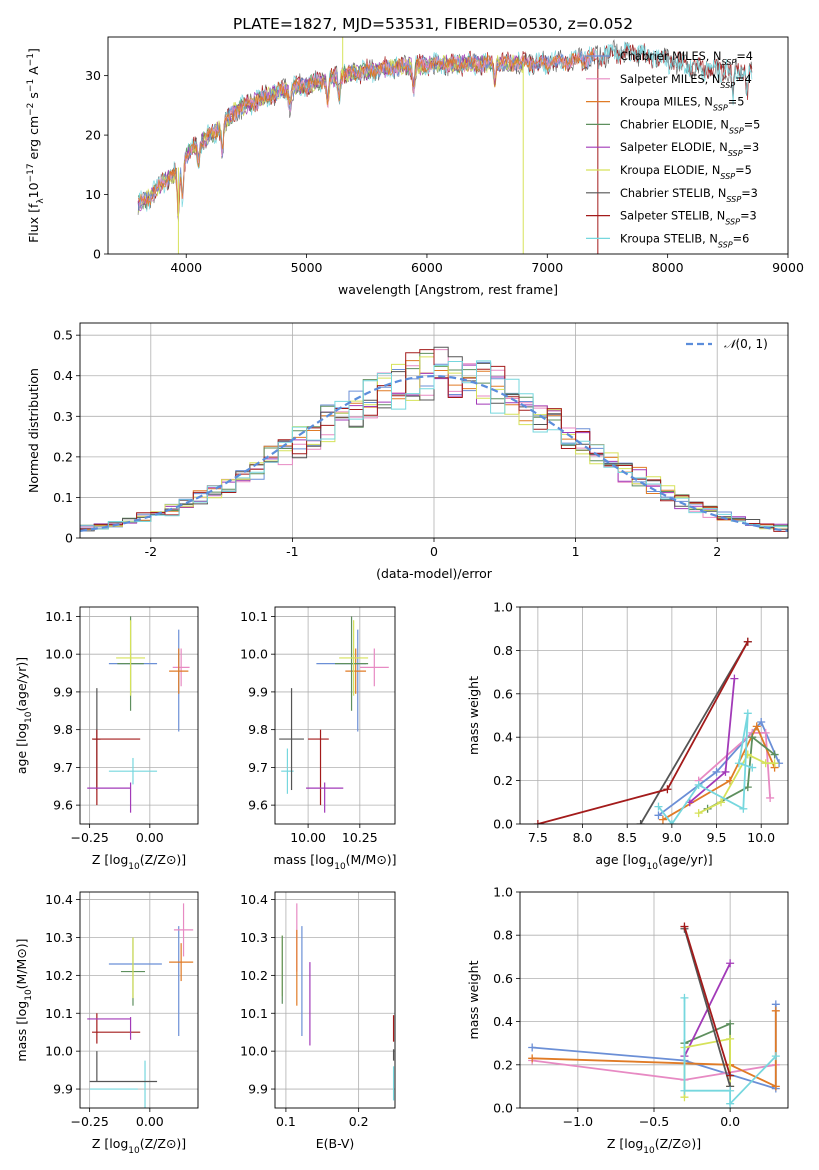  I want to click on age-weight-marker-kroupa-elodie, so click(774, 763).